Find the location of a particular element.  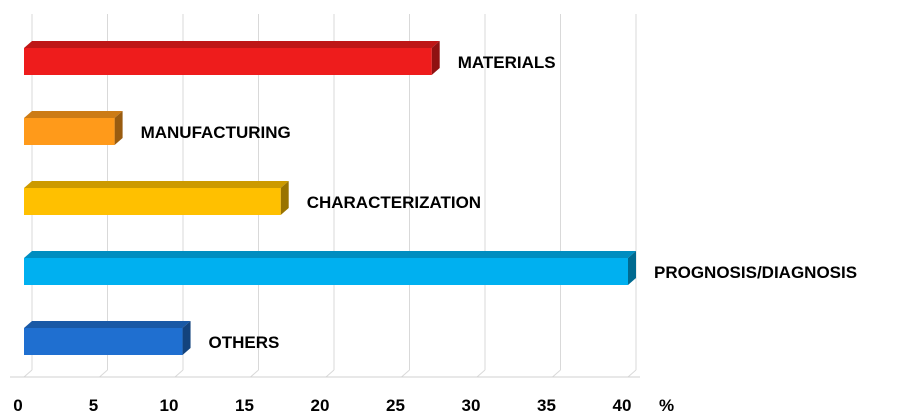

category-label: MANUFACTURING is located at coordinates (216, 132).